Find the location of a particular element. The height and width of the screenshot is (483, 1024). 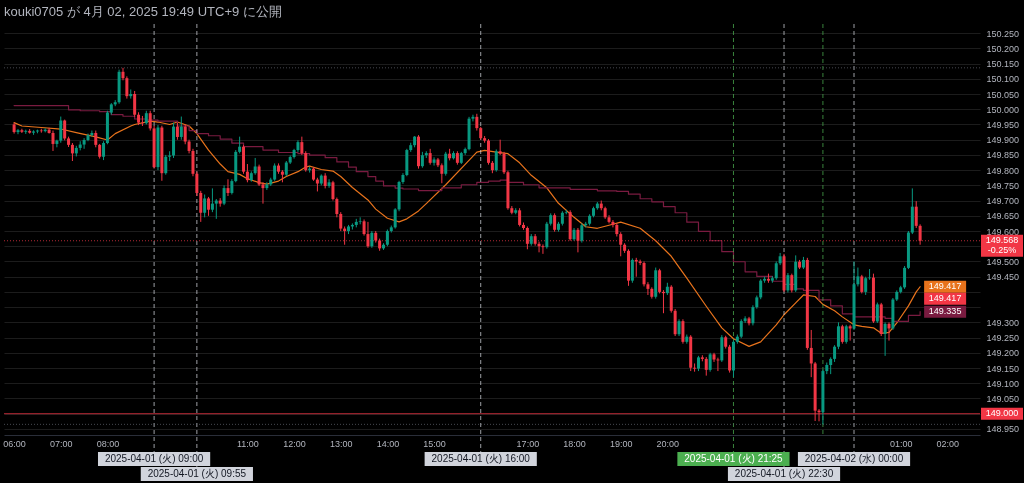

x-tick-label: 07:00 is located at coordinates (61, 443).